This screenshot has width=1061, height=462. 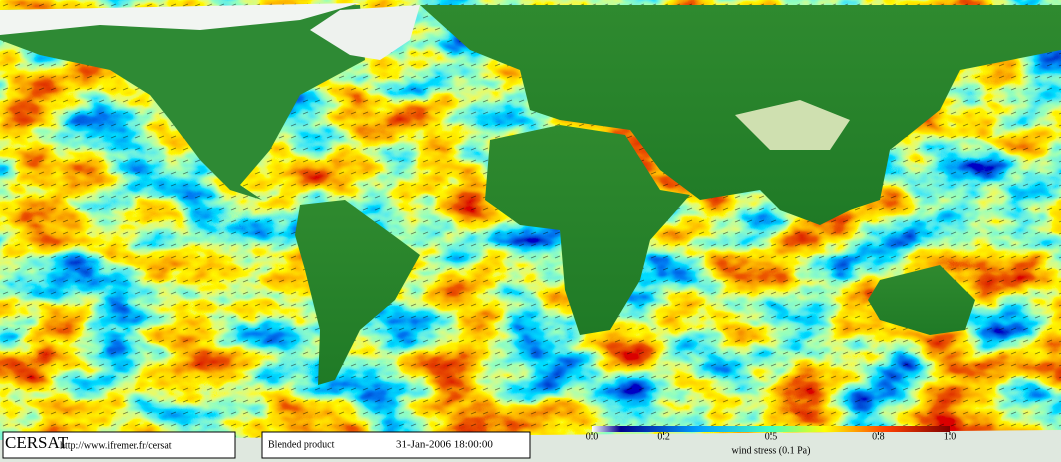 I want to click on product-box, so click(x=396, y=445).